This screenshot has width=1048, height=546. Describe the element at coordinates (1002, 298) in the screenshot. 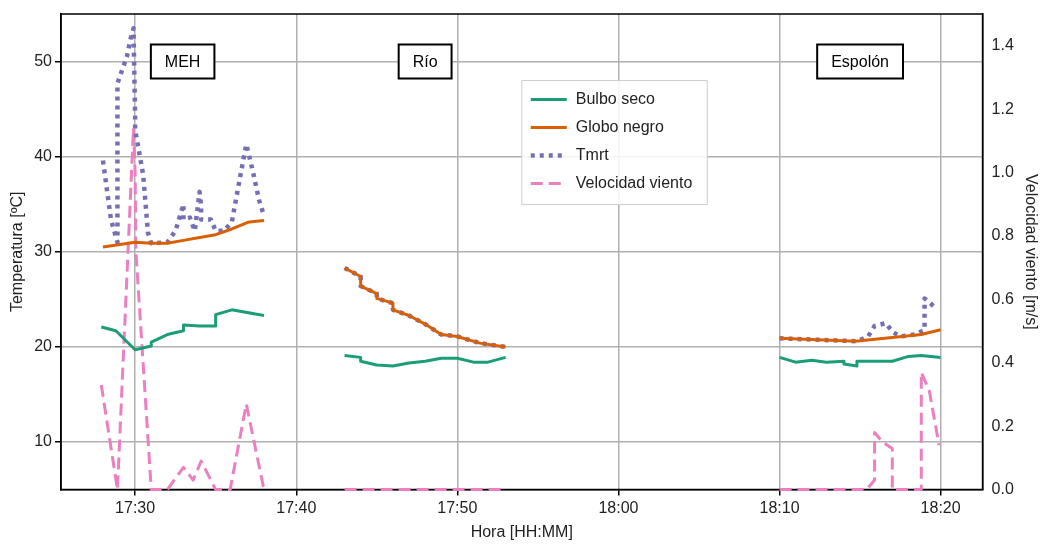

I see `y2-tick-label: 0.6` at that location.